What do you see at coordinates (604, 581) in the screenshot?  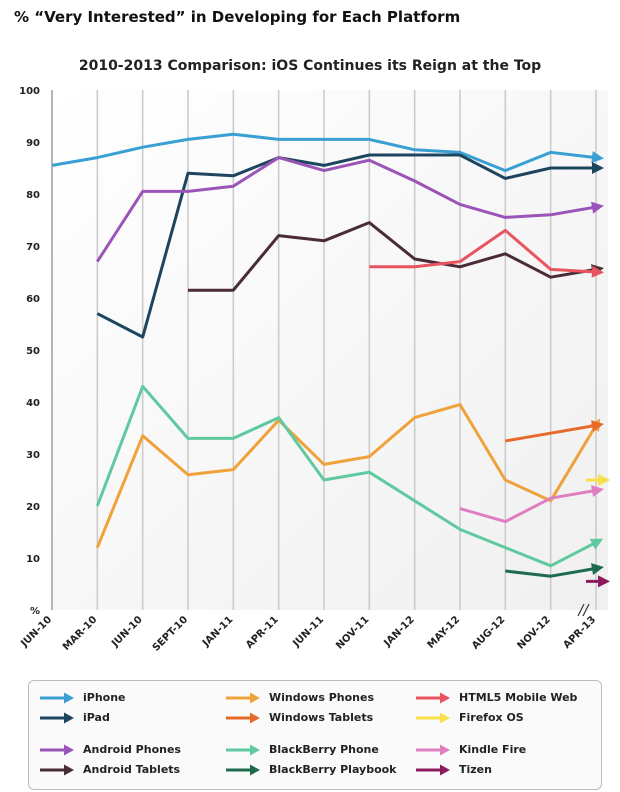 I see `series-arrow-tizen` at bounding box center [604, 581].